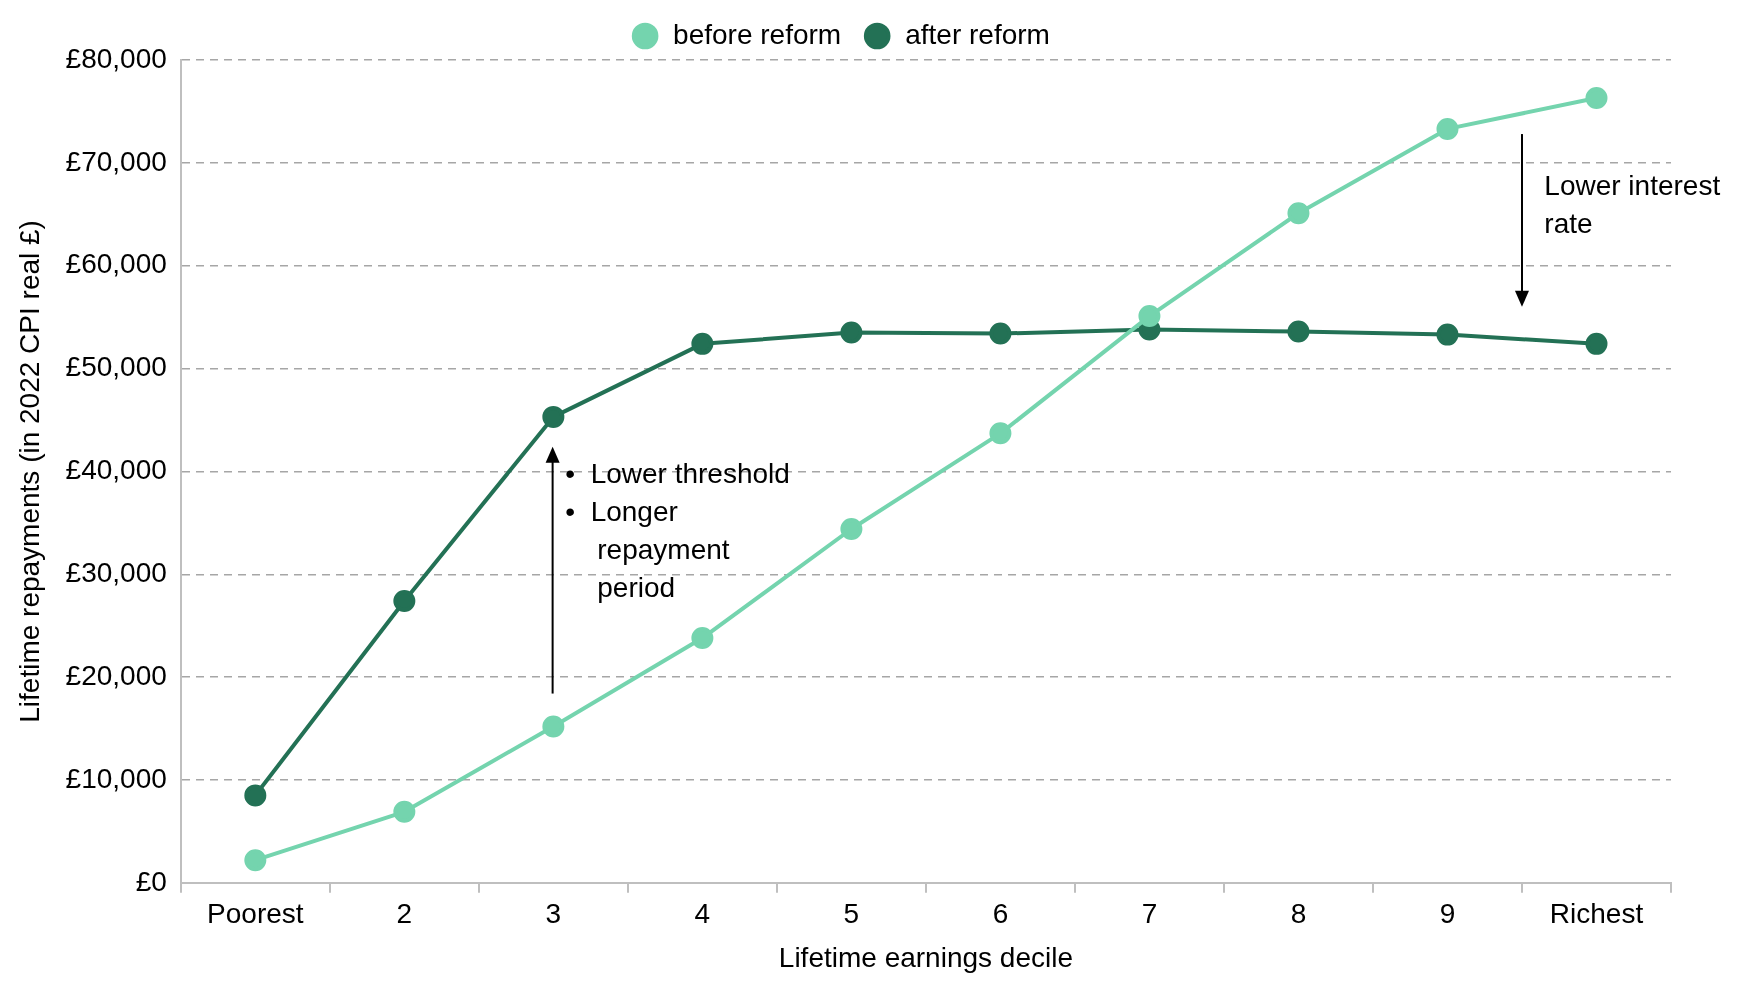  Describe the element at coordinates (116, 675) in the screenshot. I see `y-tick-label: £20,000` at that location.